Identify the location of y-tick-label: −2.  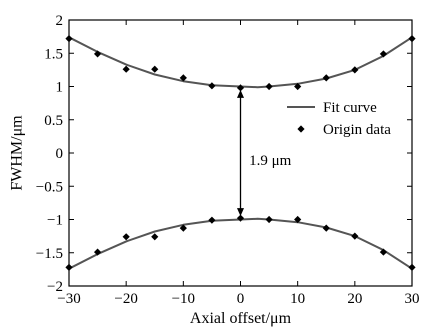
(55, 287).